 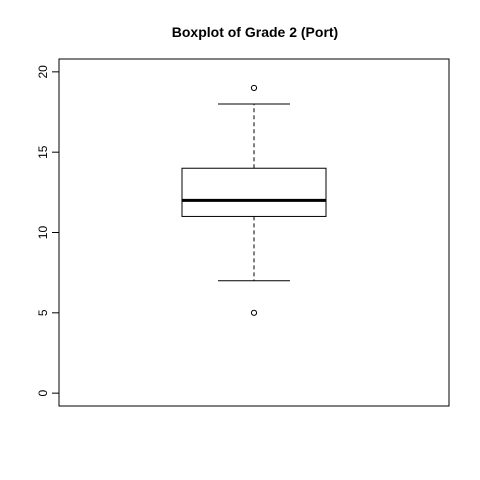 What do you see at coordinates (43, 233) in the screenshot?
I see `y-tick-label: 10` at bounding box center [43, 233].